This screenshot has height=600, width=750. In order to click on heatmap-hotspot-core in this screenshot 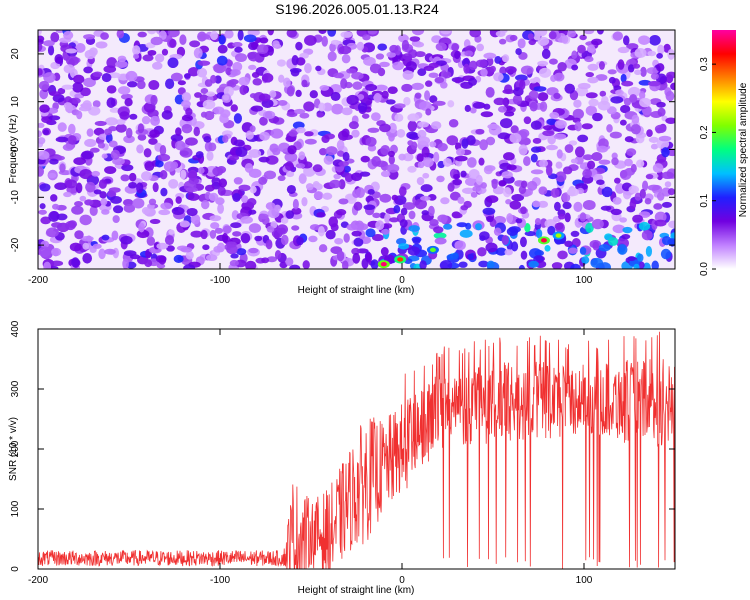, I will do `click(400, 259)`.